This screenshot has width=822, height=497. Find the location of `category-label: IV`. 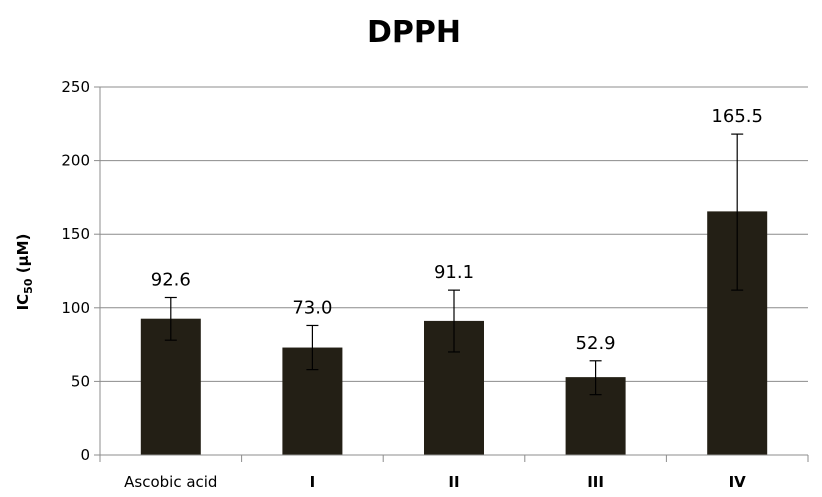

category-label: IV is located at coordinates (738, 482).